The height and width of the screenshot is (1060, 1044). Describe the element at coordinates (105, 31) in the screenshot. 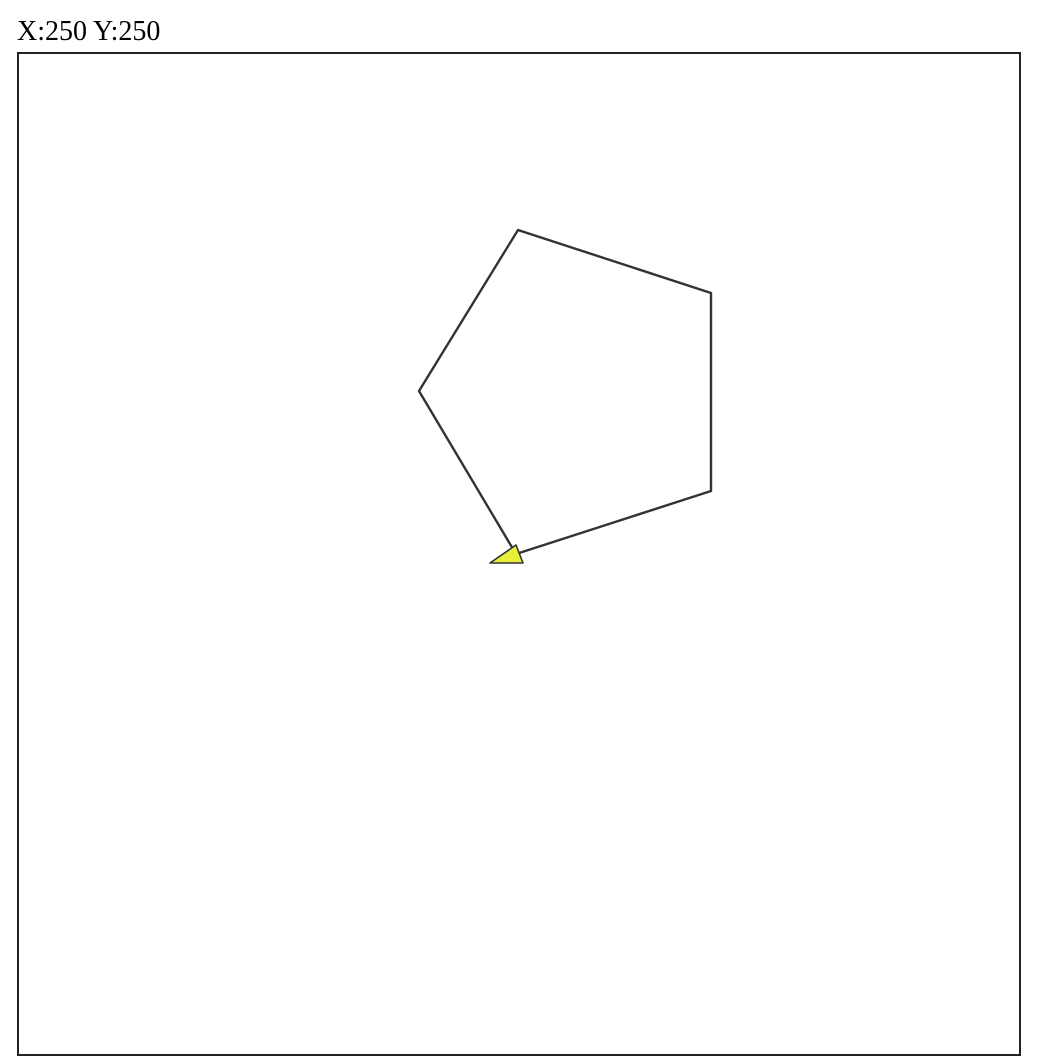

I see `y-label: Y:` at that location.